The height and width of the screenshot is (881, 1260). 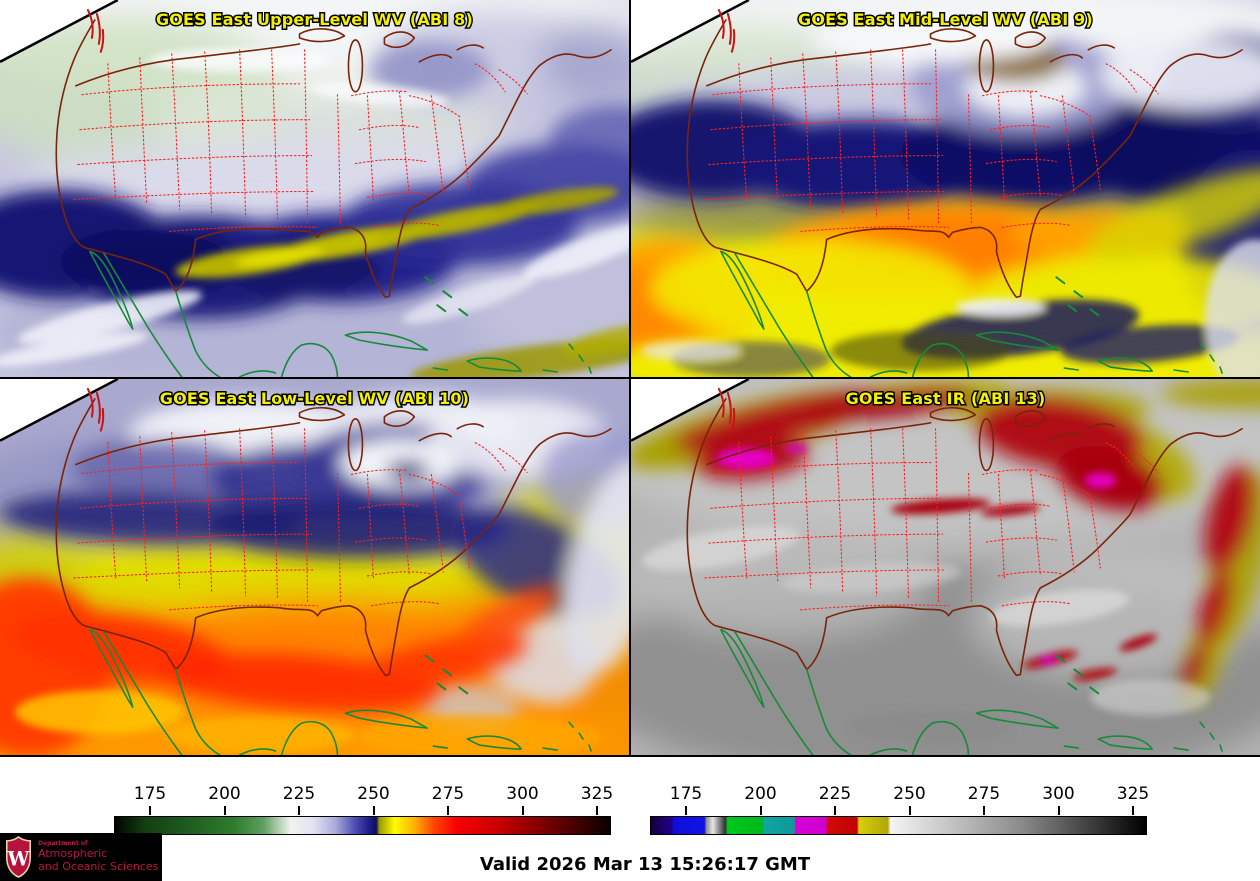 I want to click on ir-colorbar, so click(x=898, y=825).